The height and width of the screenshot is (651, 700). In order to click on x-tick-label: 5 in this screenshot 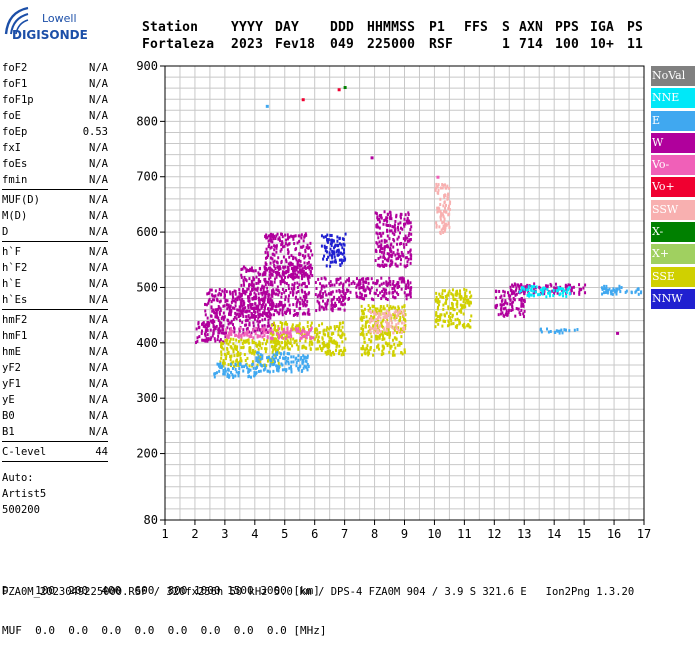, I will do `click(284, 534)`.